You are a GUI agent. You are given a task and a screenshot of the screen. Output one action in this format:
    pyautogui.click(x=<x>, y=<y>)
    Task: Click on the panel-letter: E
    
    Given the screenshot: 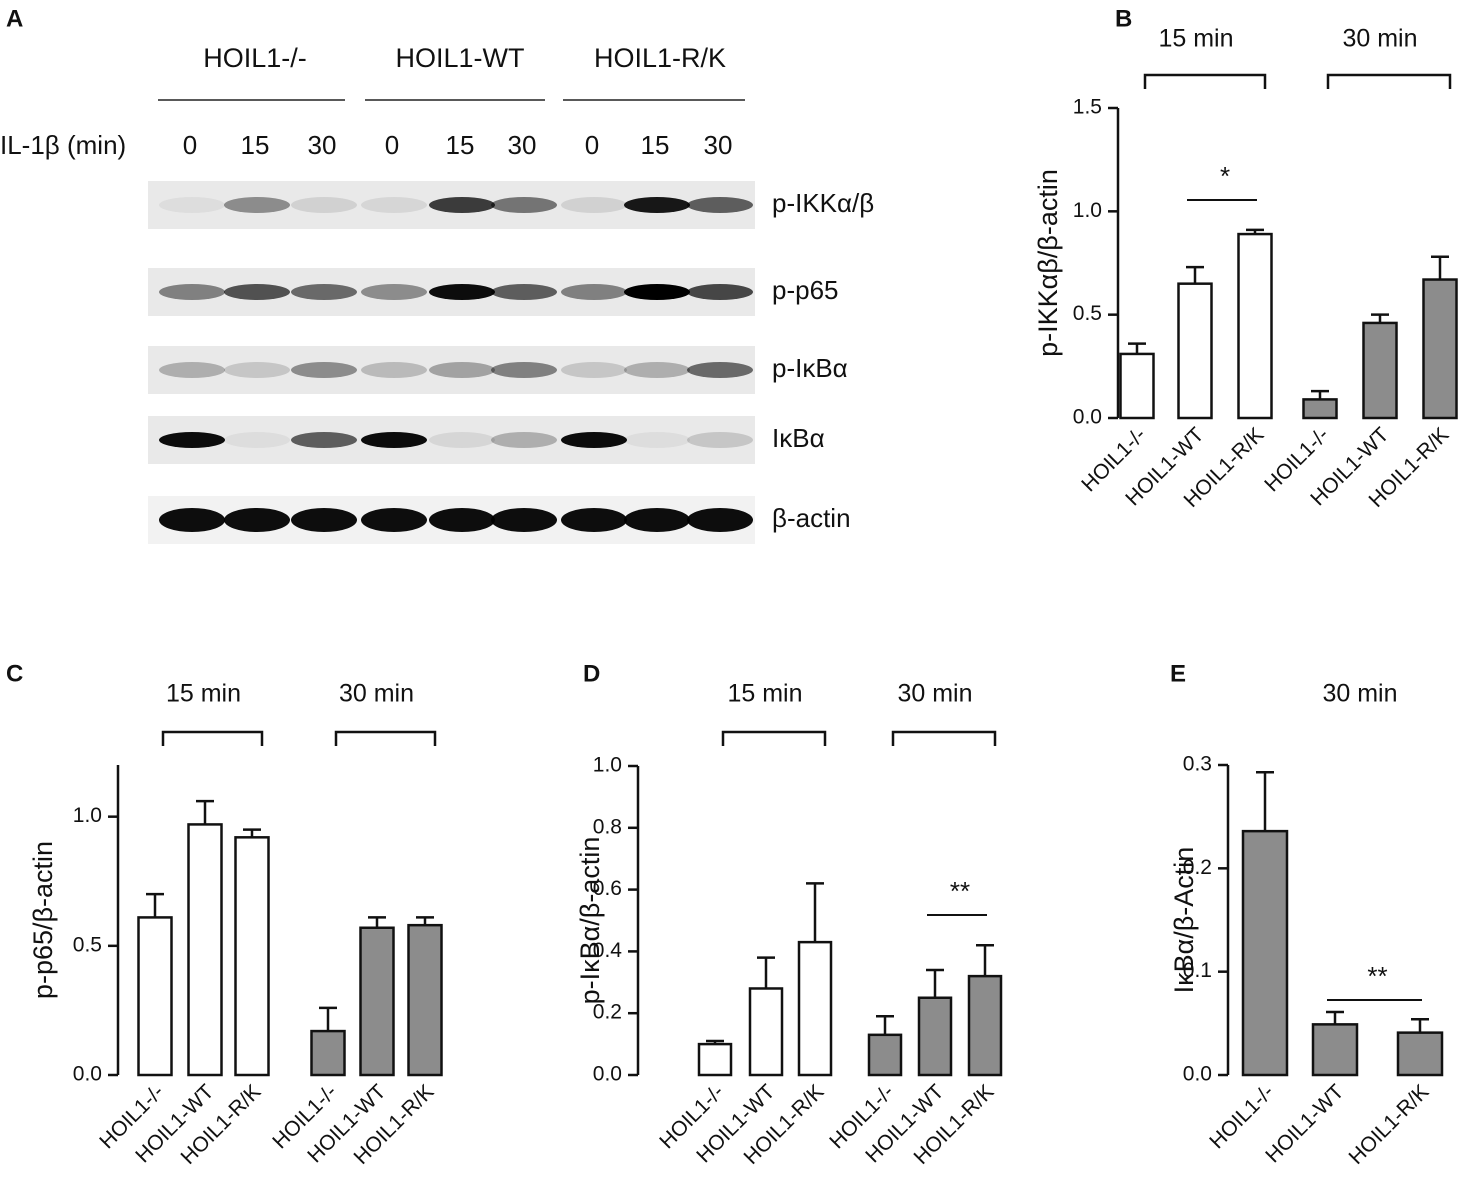 What is the action you would take?
    pyautogui.click(x=1178, y=673)
    